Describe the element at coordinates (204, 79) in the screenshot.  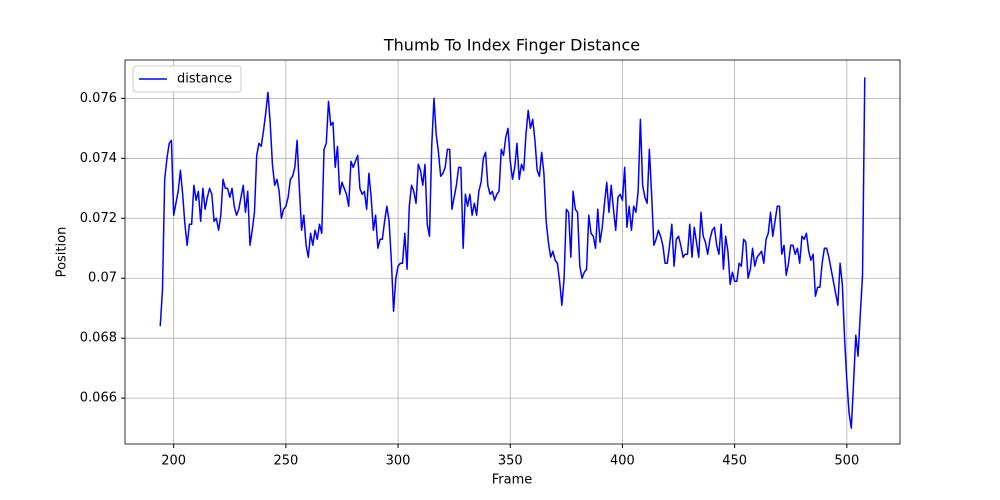
I see `legend-label: distance` at that location.